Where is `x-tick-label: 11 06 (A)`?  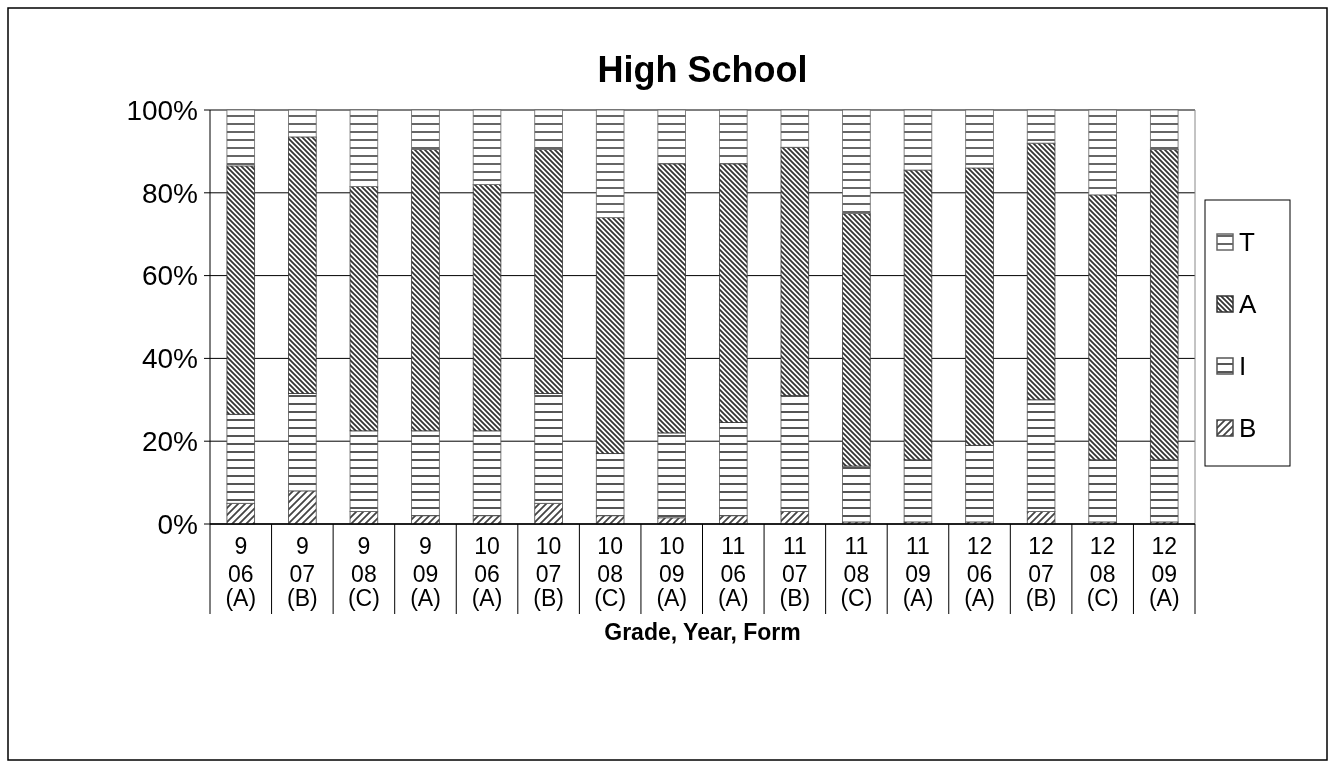
x-tick-label: 11 06 (A) is located at coordinates (733, 572).